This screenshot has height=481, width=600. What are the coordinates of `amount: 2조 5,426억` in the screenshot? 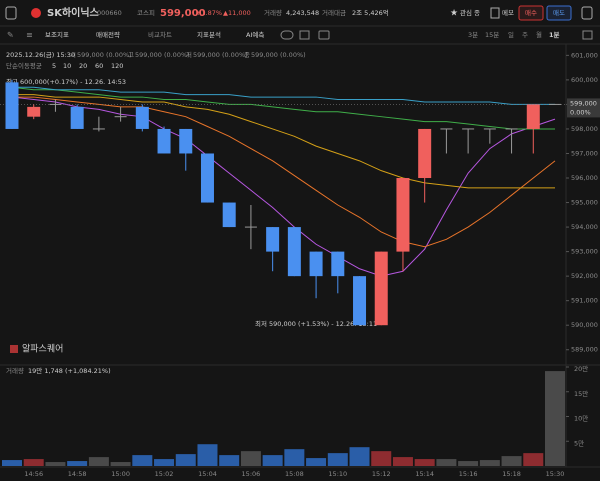 It's located at (370, 13).